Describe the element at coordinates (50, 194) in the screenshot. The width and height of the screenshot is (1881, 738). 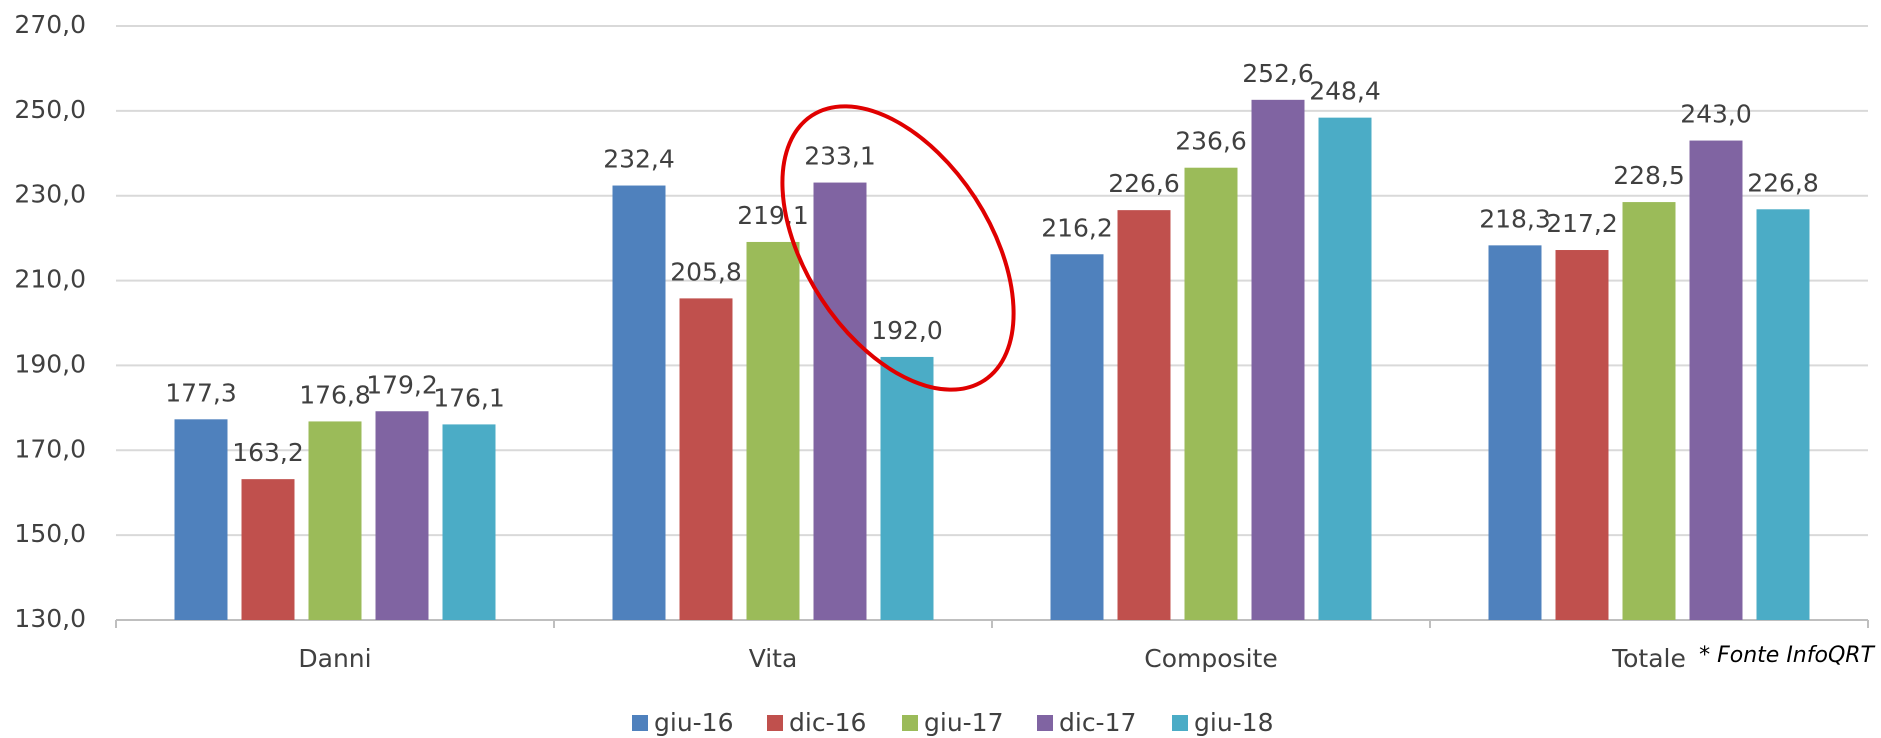
I see `y-tick-label: 230,0` at that location.